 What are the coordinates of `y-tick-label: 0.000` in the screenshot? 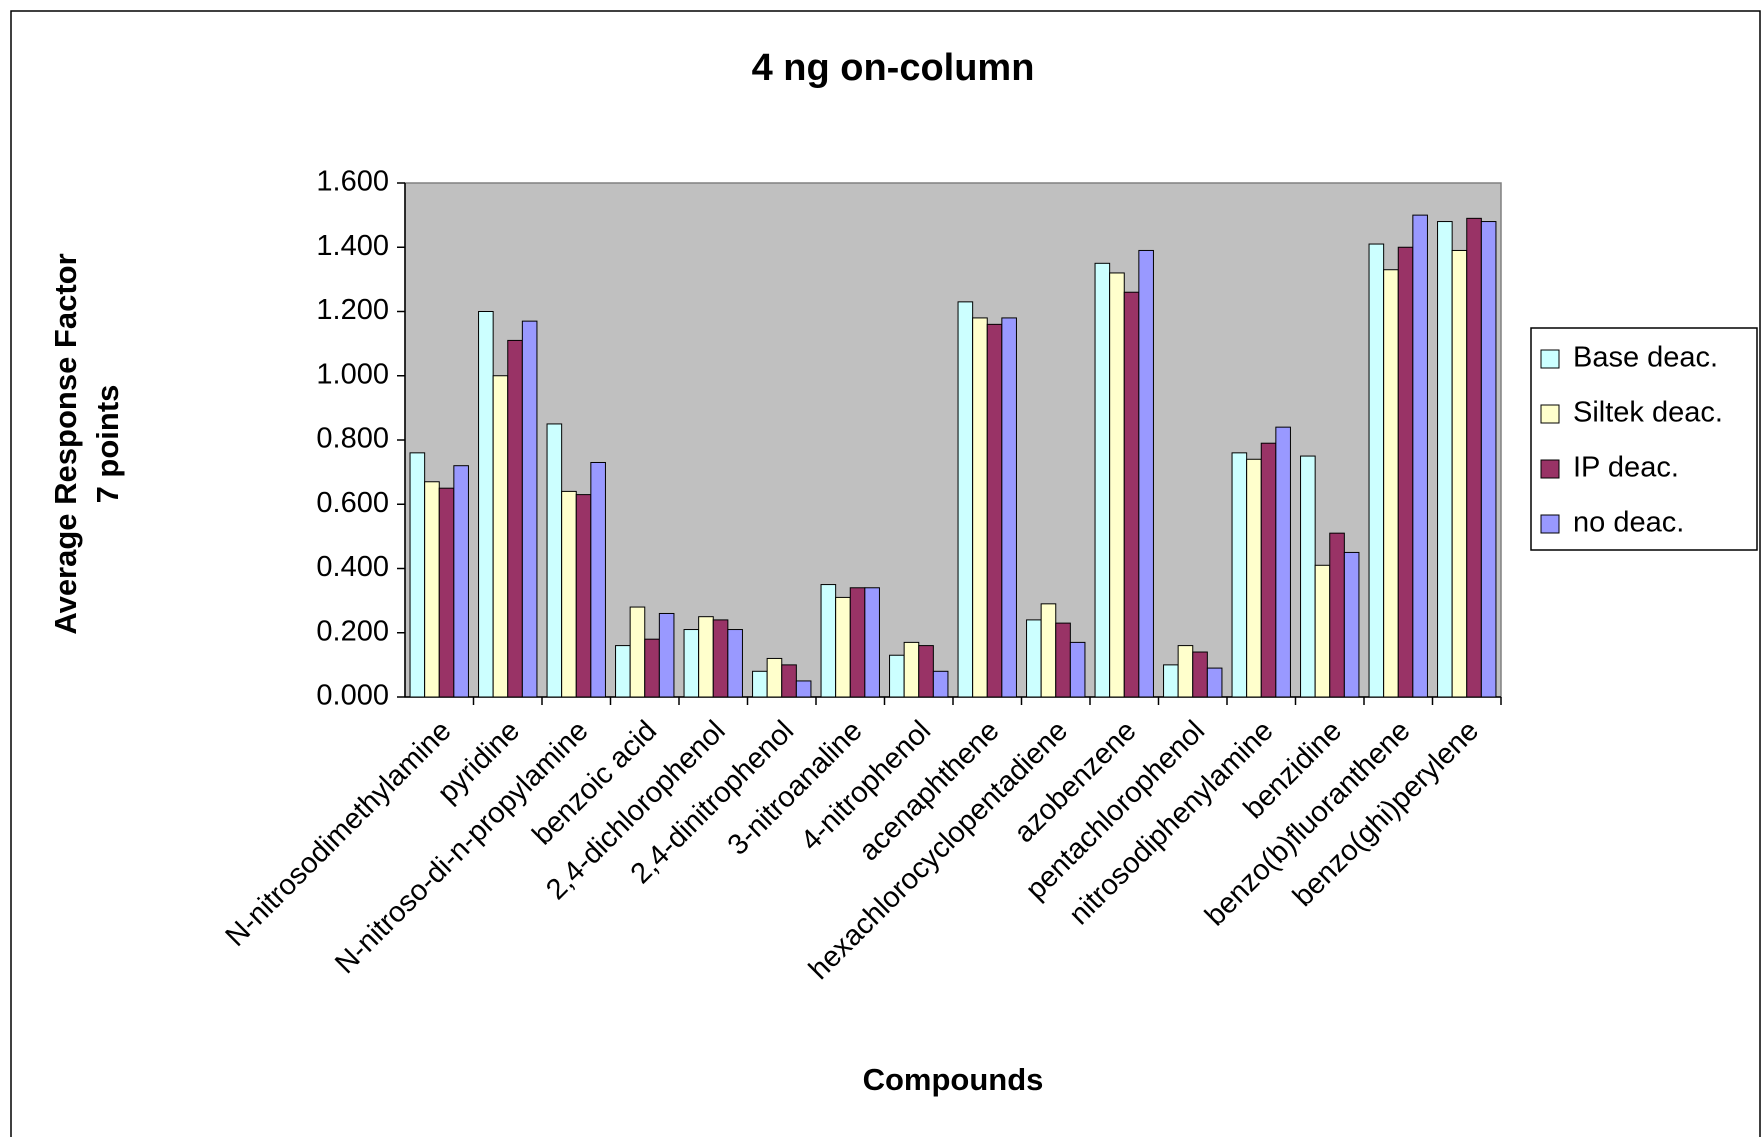 It's located at (352, 696).